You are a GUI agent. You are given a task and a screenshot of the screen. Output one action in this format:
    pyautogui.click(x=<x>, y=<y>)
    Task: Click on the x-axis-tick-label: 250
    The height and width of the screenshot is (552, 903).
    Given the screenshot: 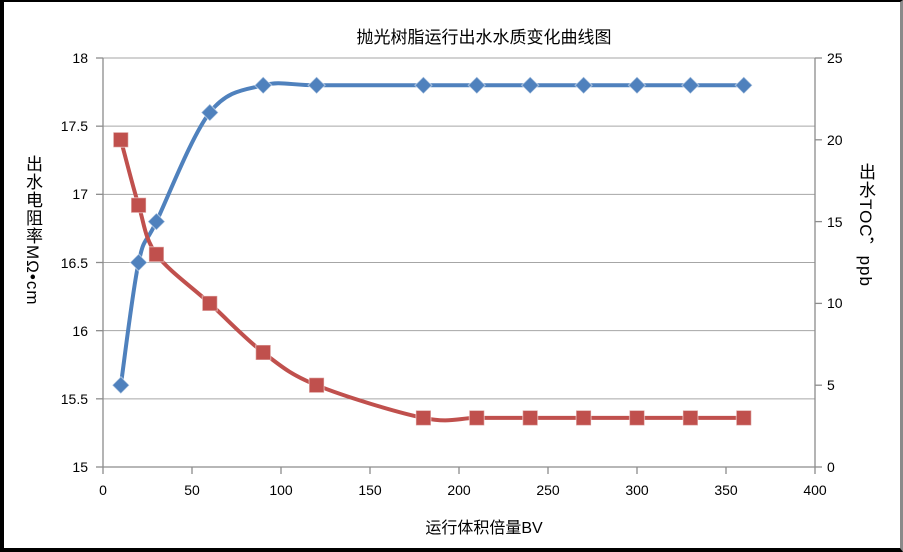 What is the action you would take?
    pyautogui.click(x=548, y=490)
    